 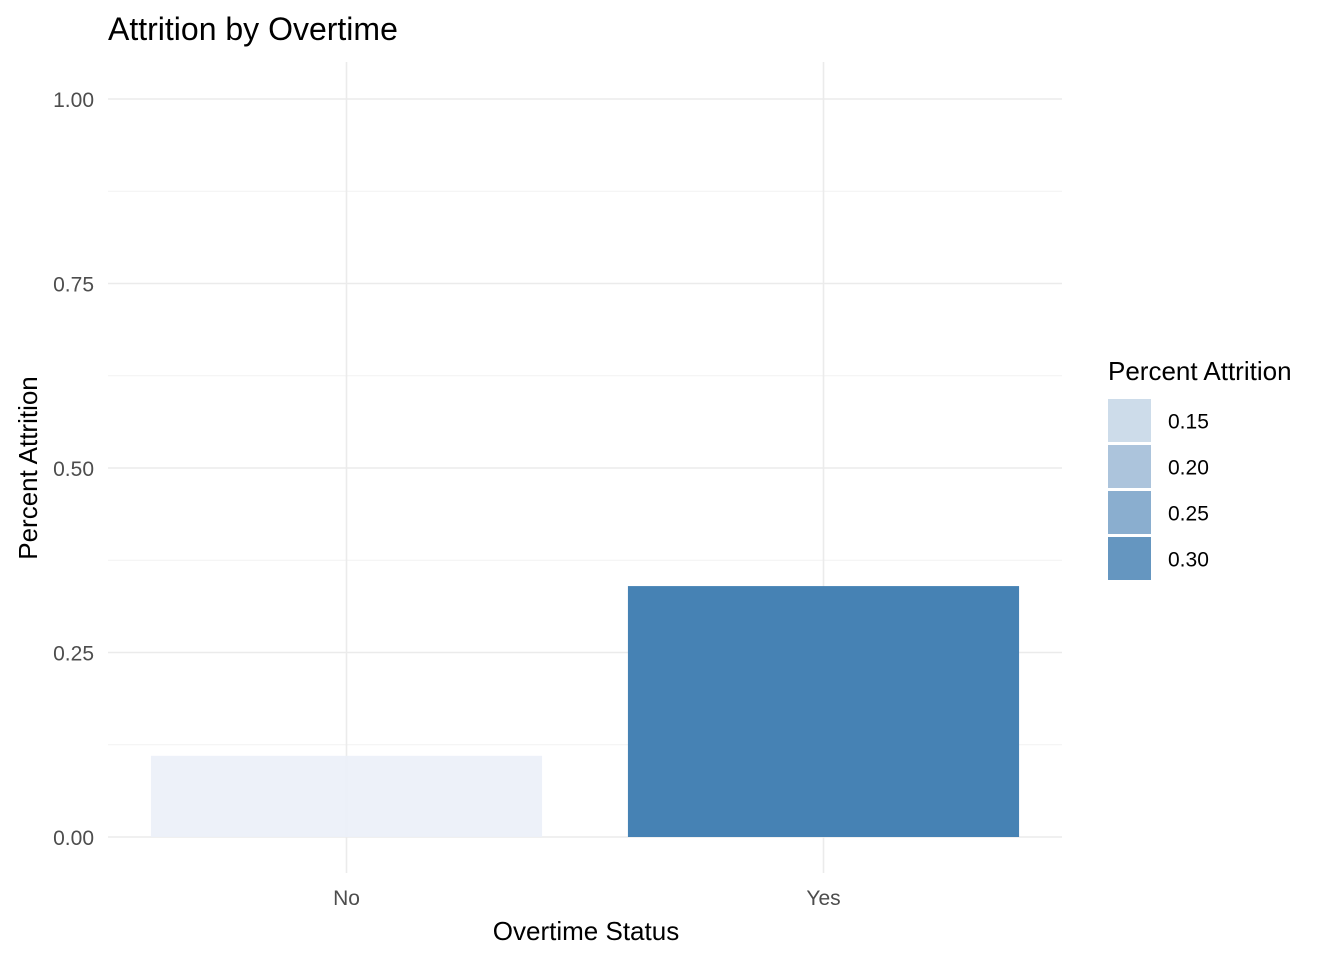 I want to click on x-axis-label: Overtime Status, so click(x=586, y=931).